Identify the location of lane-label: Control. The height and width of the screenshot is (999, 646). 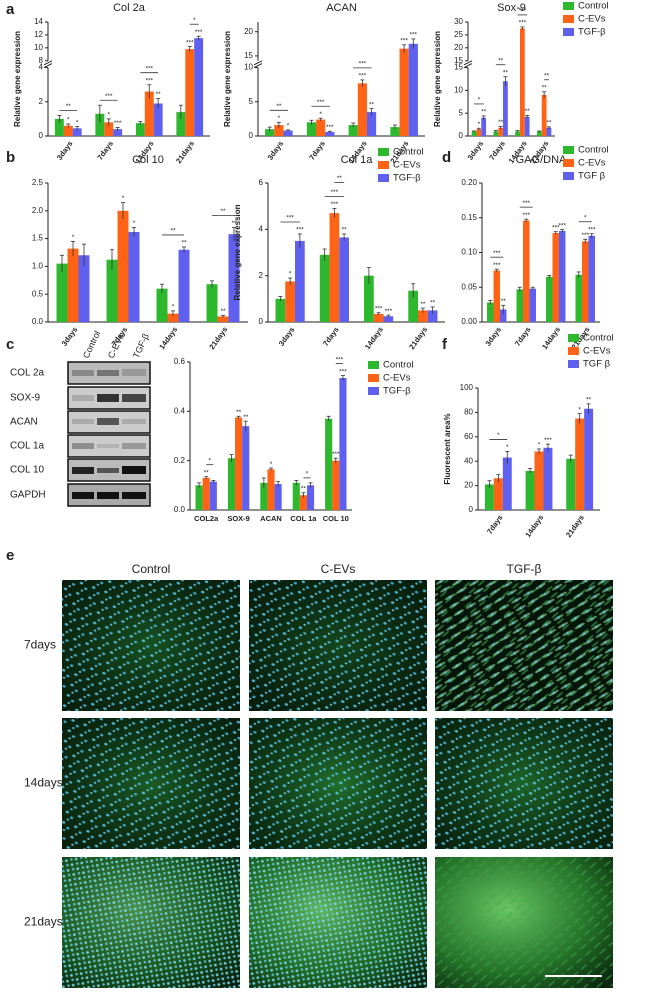
(91, 344).